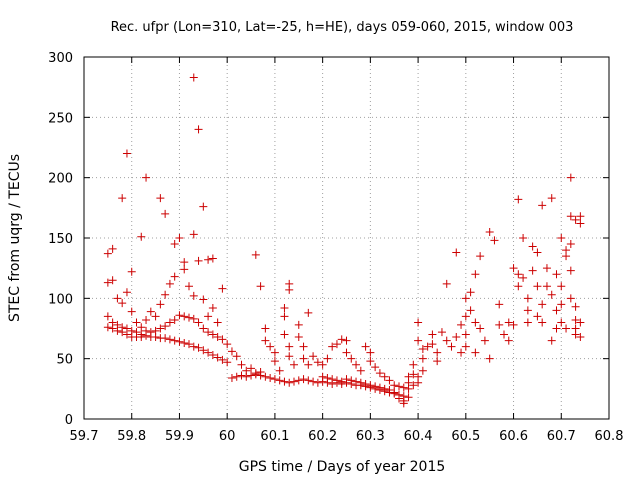 This screenshot has width=640, height=480. I want to click on y-tick-label: 50, so click(64, 360).